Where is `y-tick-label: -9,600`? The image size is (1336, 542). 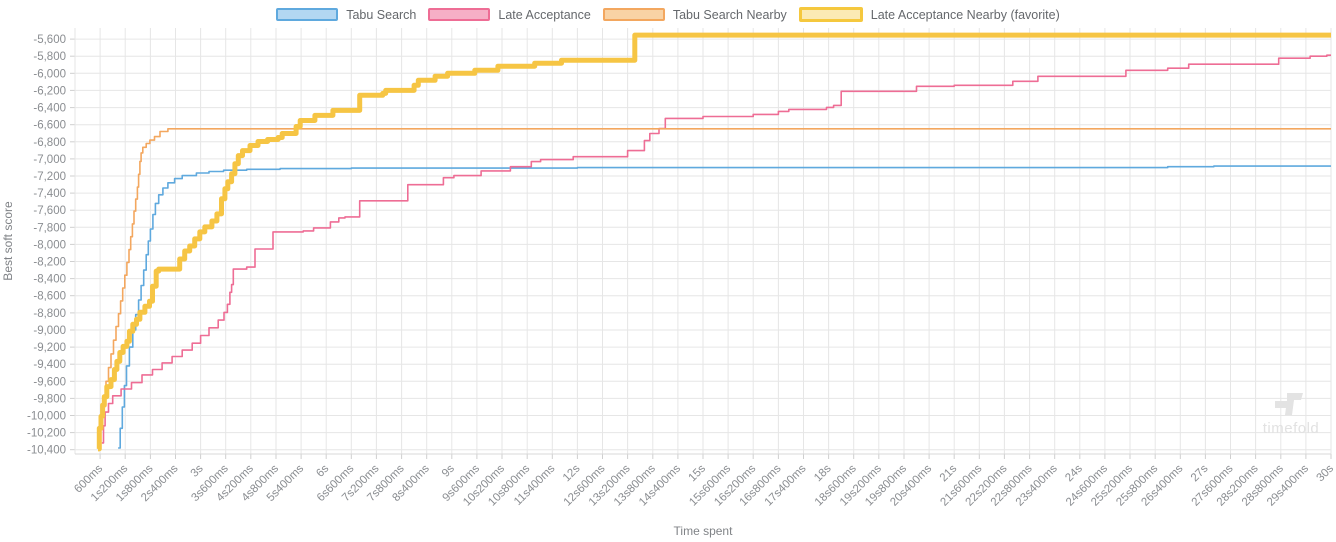 y-tick-label: -9,600 is located at coordinates (49, 382).